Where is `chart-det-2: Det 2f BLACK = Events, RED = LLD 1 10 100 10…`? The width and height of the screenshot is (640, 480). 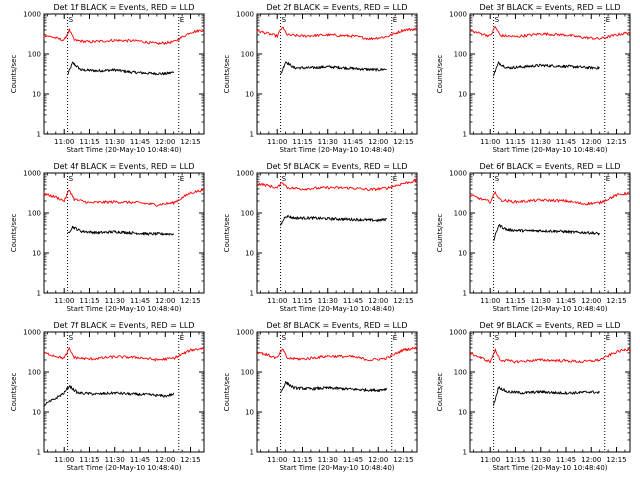
chart-det-2: Det 2f BLACK = Events, RED = LLD 1 10 100 10… is located at coordinates (320, 78).